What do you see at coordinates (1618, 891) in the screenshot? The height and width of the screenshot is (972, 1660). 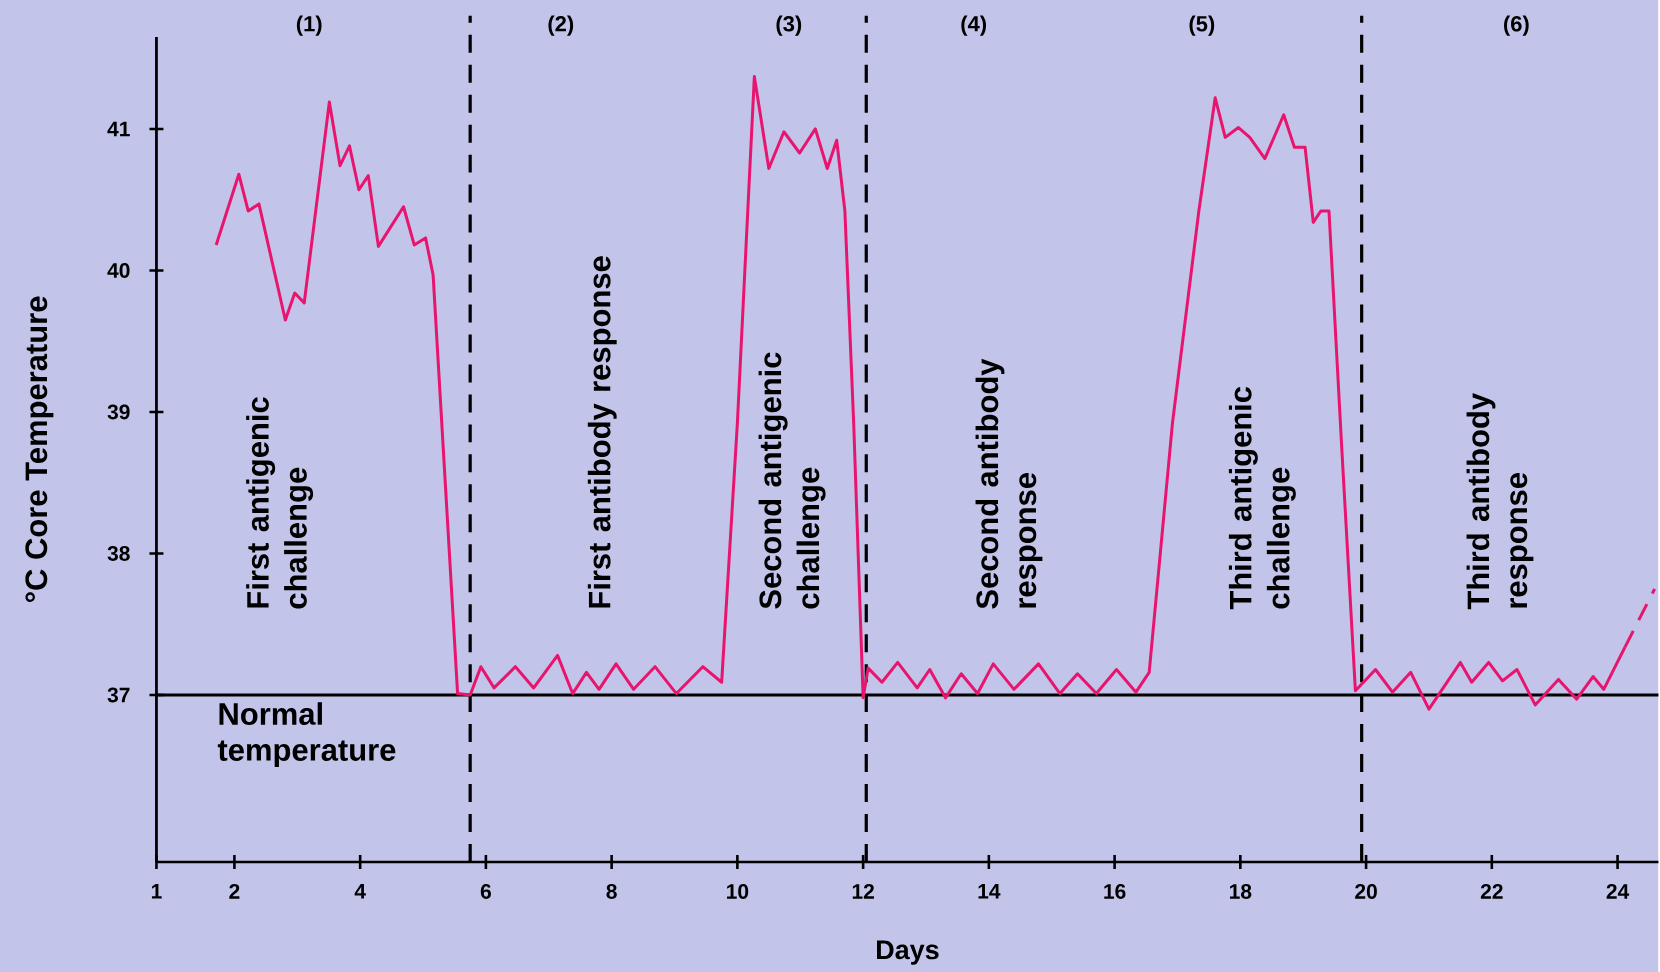 I see `x-tick-label: 24` at bounding box center [1618, 891].